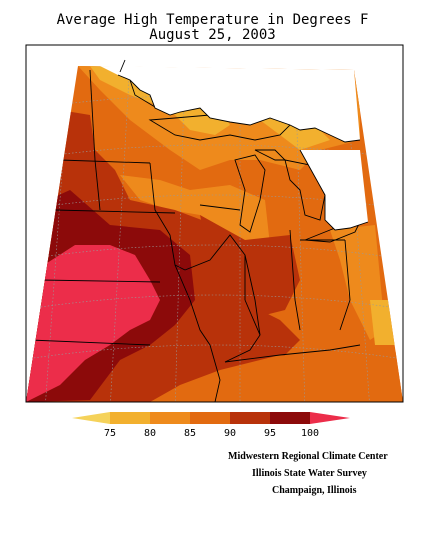 This screenshot has height=550, width=425. What do you see at coordinates (150, 433) in the screenshot?
I see `legend-label-80: 80` at bounding box center [150, 433].